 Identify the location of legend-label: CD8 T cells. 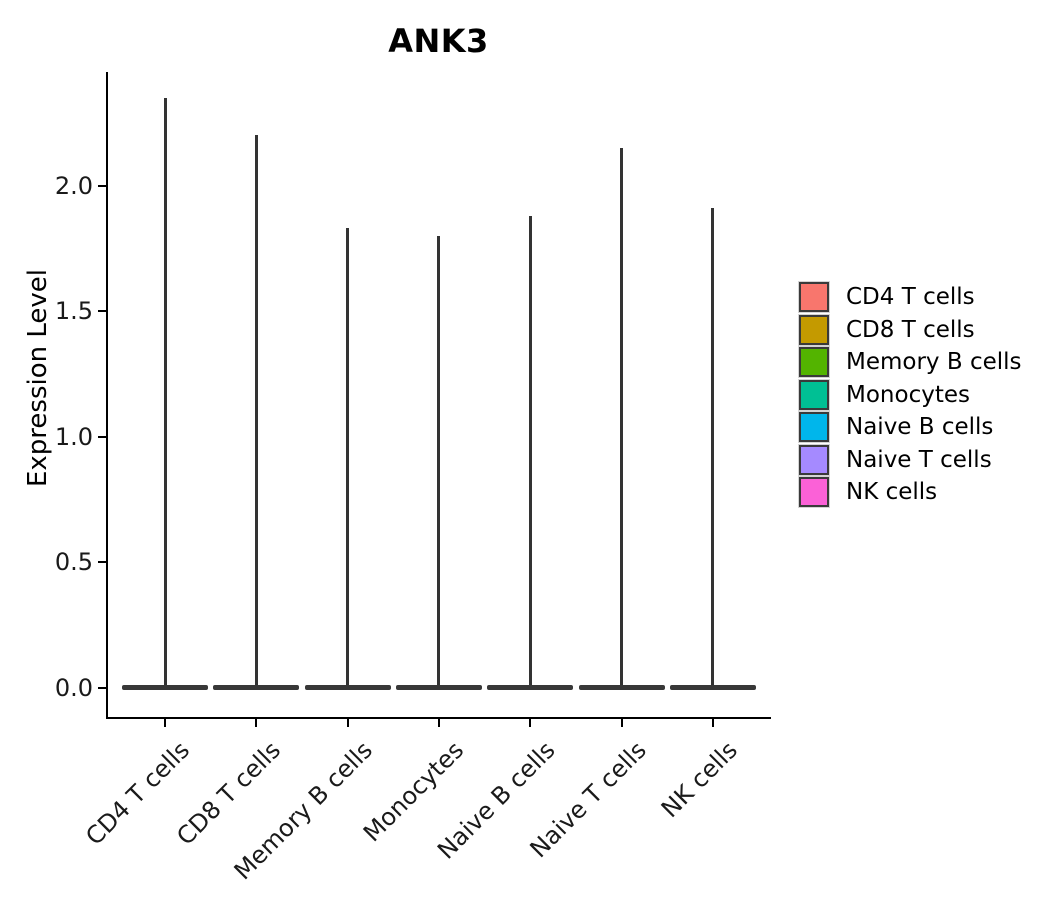
(910, 329).